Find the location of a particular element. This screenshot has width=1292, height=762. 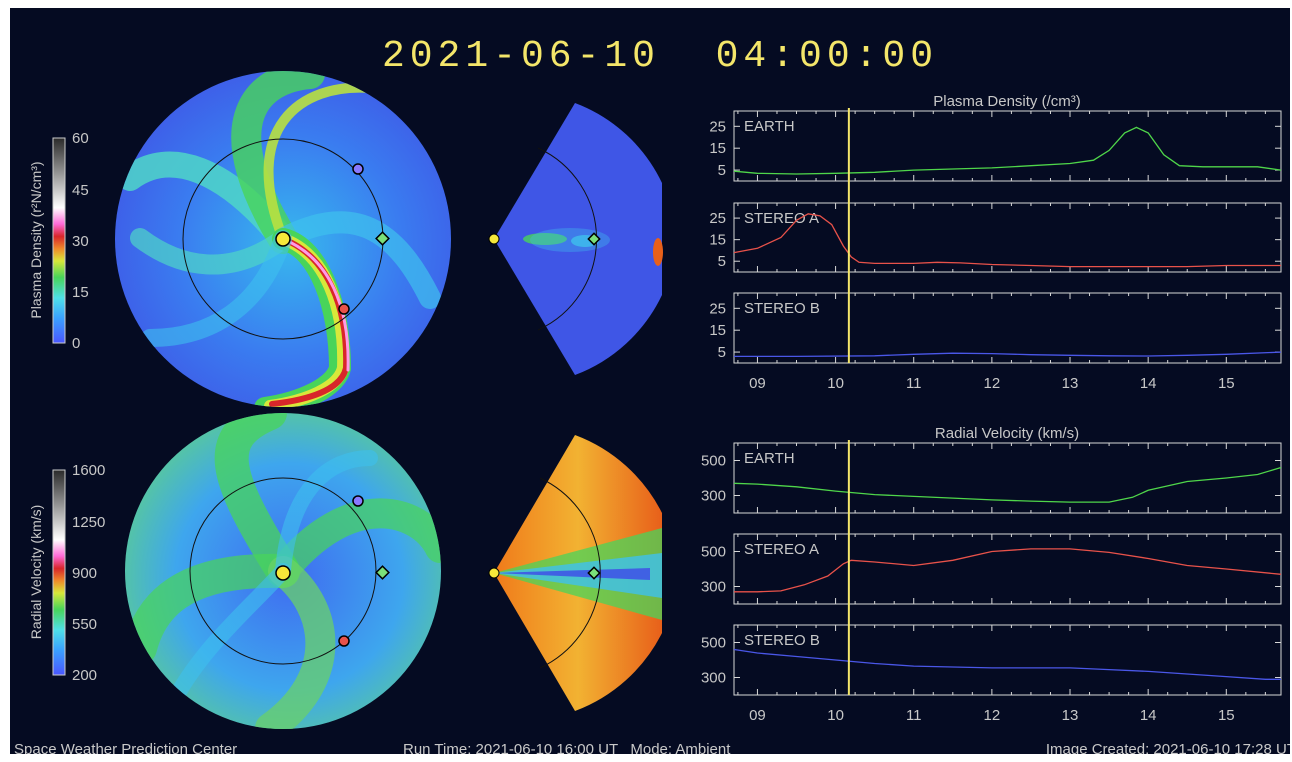

velocity-x-tick-label: 09 is located at coordinates (757, 715).